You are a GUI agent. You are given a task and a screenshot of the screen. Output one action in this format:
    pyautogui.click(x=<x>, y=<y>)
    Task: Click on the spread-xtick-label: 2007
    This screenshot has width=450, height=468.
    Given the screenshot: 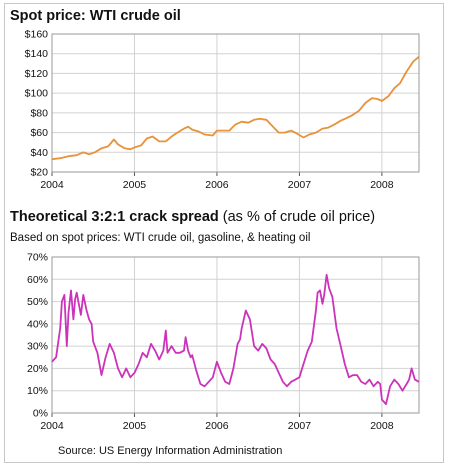 What is the action you would take?
    pyautogui.click(x=300, y=426)
    